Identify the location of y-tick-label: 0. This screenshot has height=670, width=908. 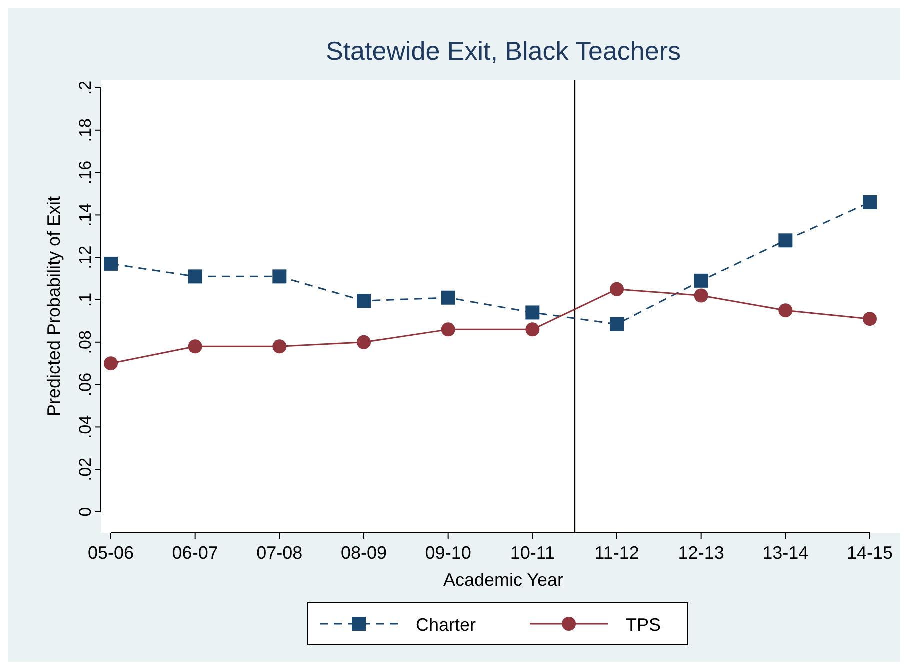
(85, 512).